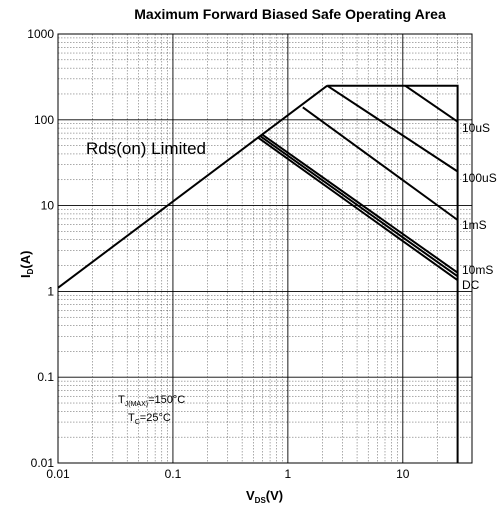  I want to click on tj-value: =150°C, so click(166, 400).